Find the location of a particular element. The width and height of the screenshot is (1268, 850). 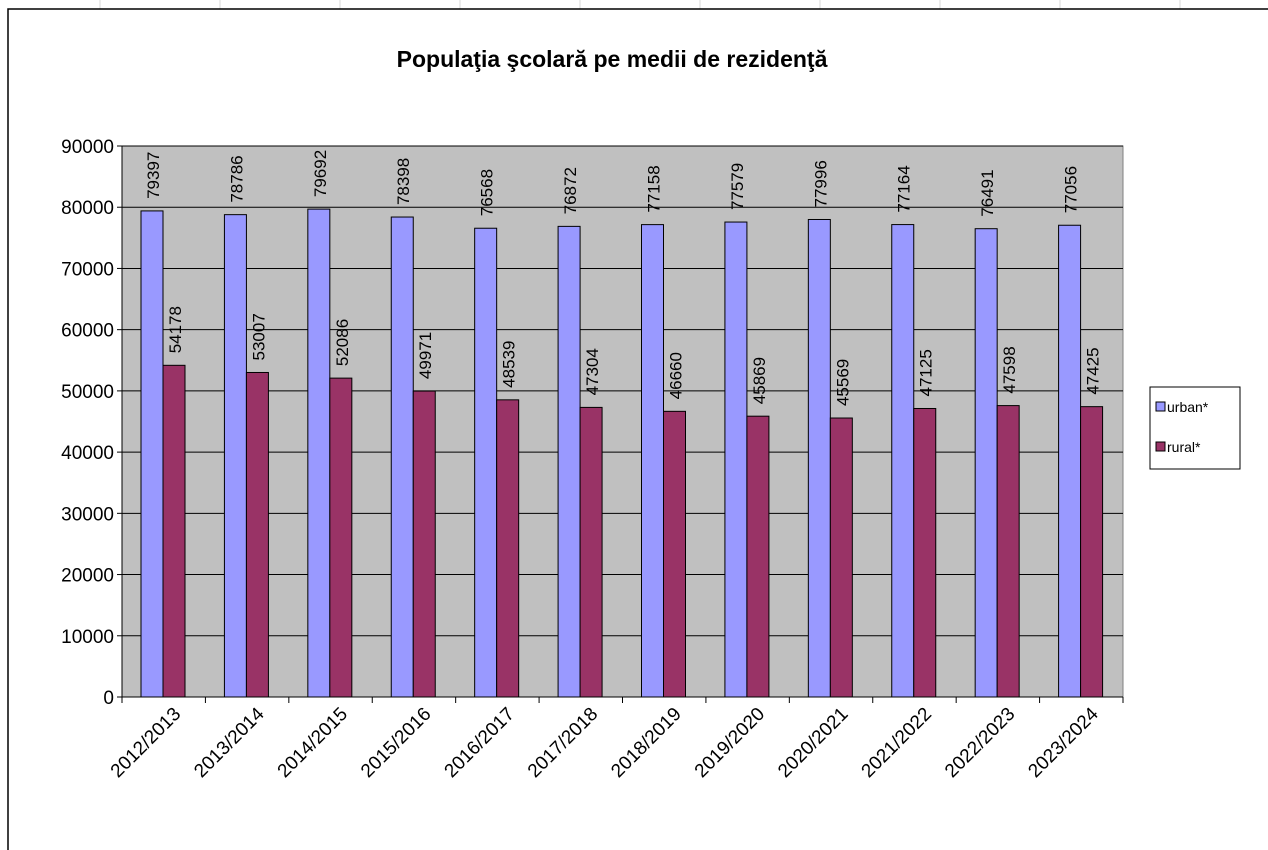

y-tick-label: 0 is located at coordinates (108, 698).